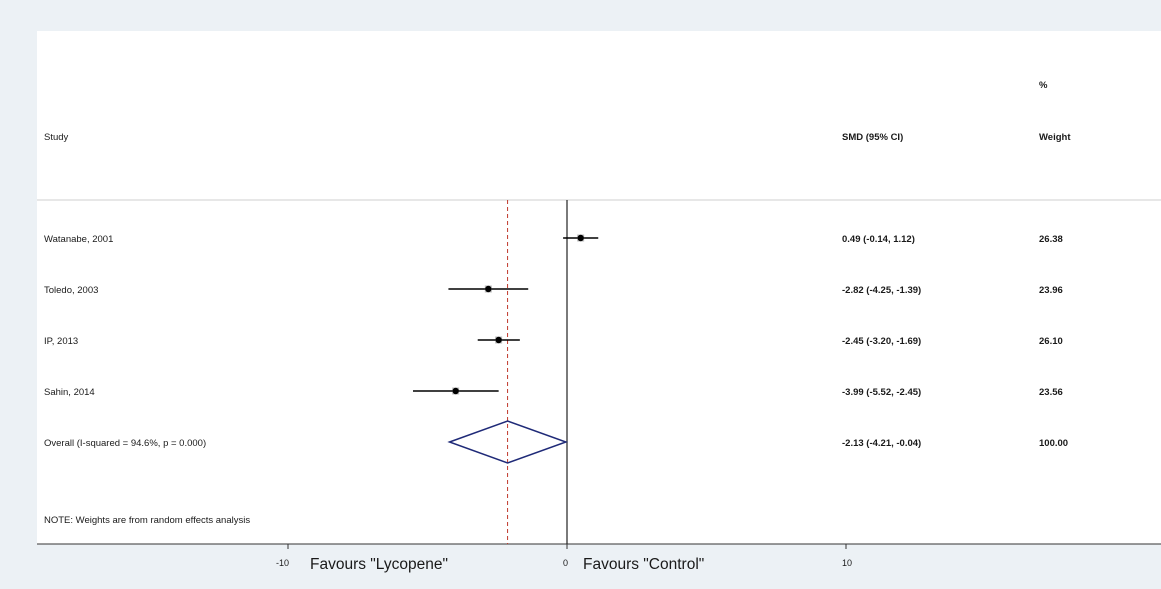 The image size is (1161, 589). Describe the element at coordinates (1055, 137) in the screenshot. I see `weight-header: Weight` at that location.